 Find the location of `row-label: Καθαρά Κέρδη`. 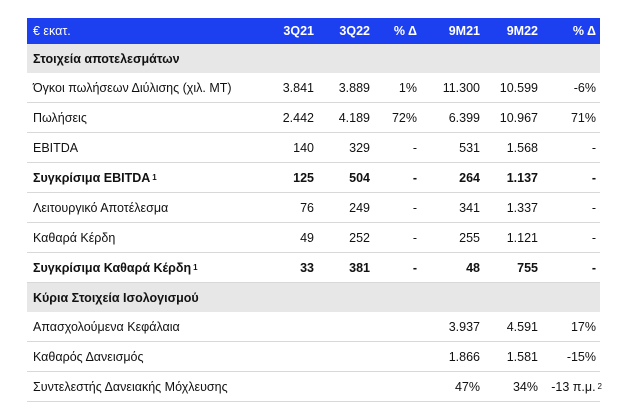

row-label: Καθαρά Κέρδη is located at coordinates (74, 237).